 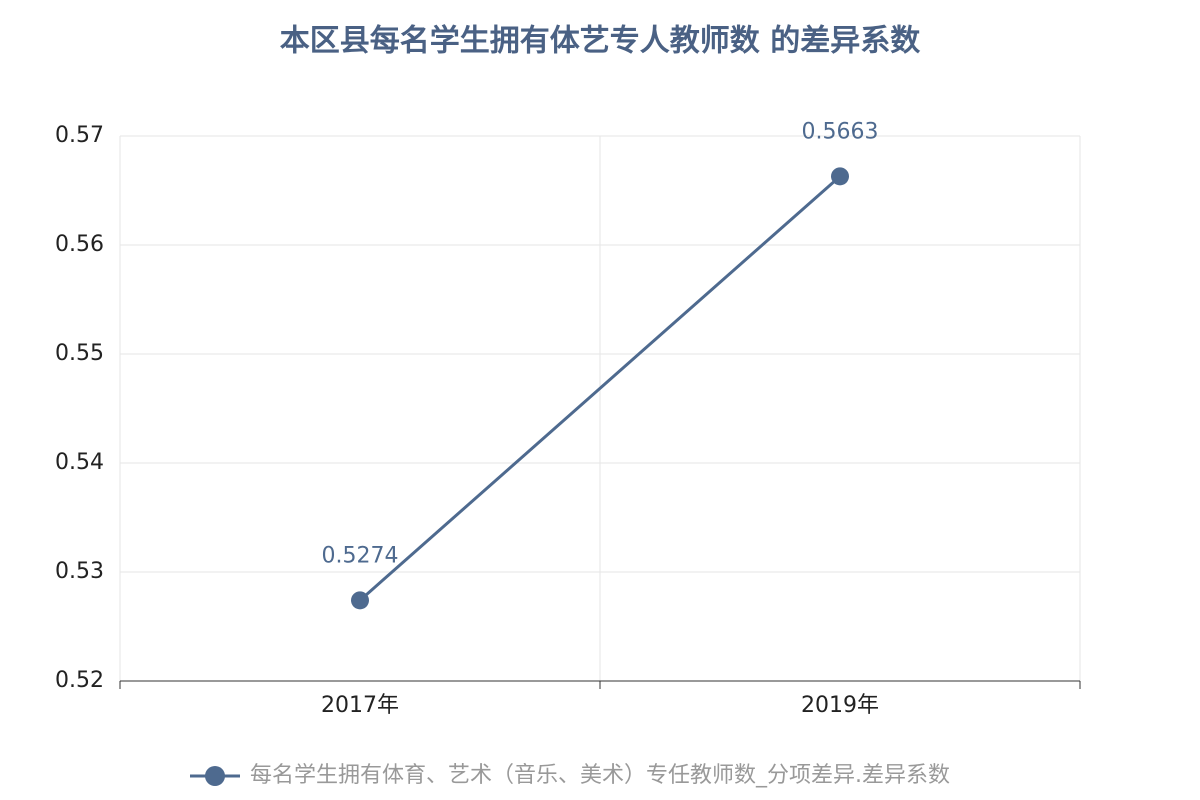 I want to click on data-label: 0.5274, so click(x=360, y=555).